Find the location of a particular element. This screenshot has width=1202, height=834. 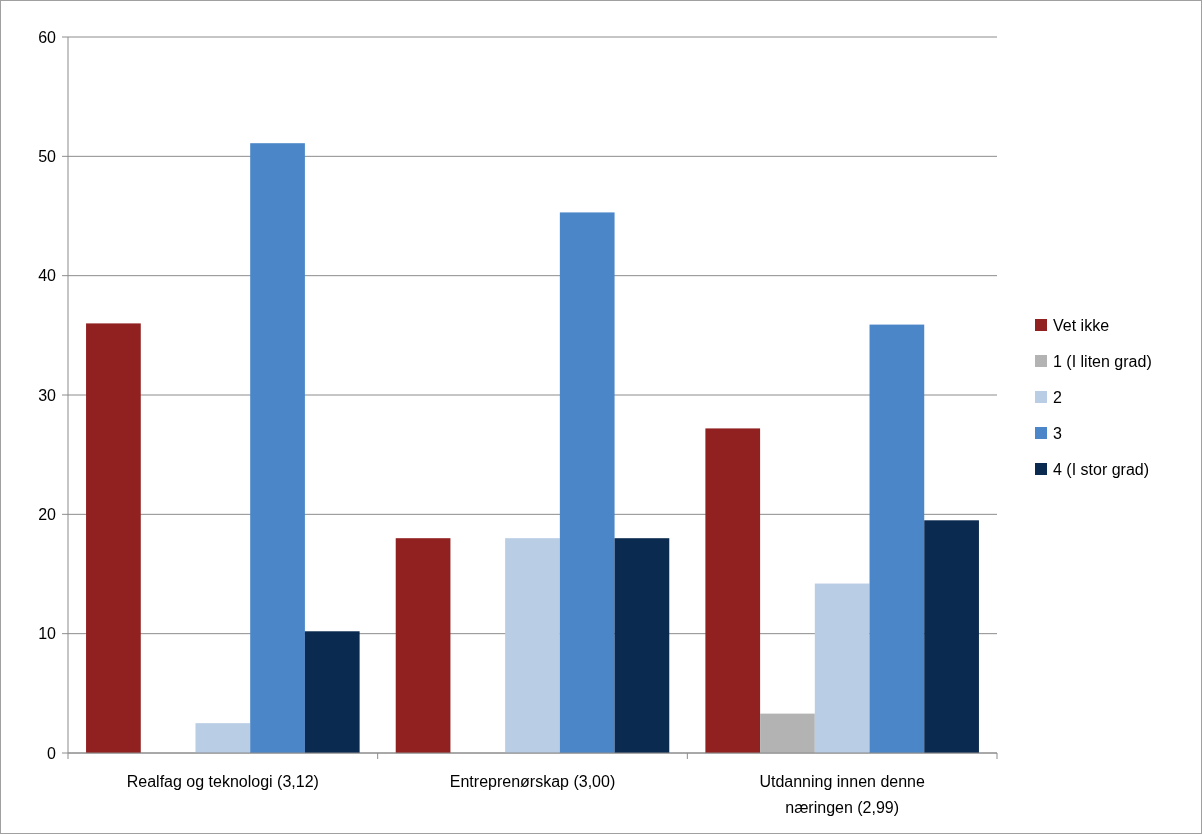

legend-label: 3 is located at coordinates (1057, 433).